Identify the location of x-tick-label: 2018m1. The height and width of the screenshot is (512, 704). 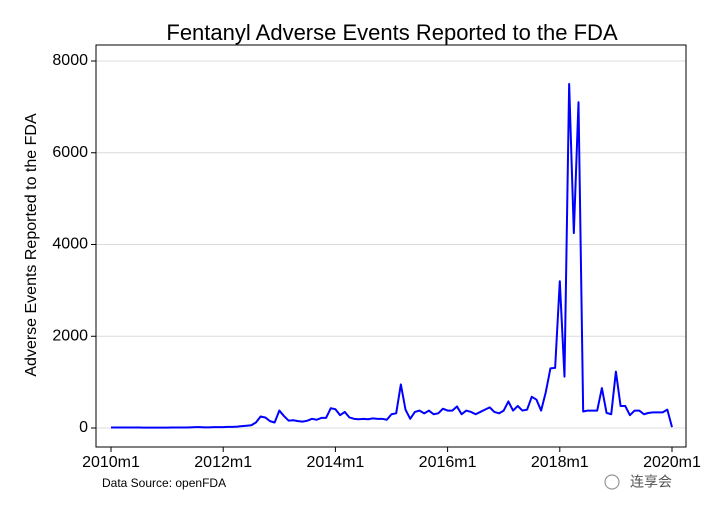
(560, 462).